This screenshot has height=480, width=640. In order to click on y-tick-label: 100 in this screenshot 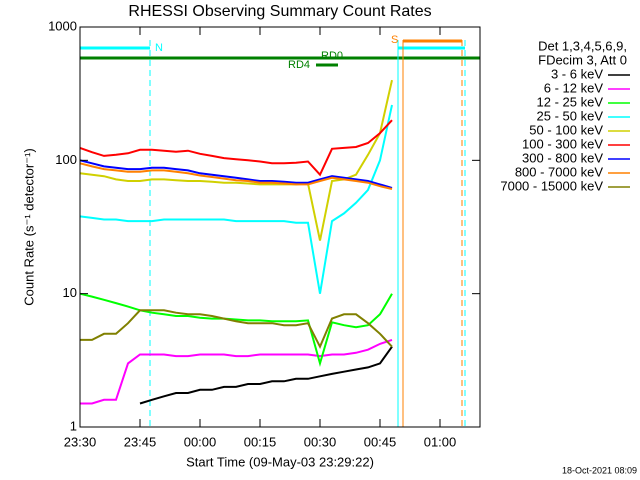, I will do `click(66, 159)`.